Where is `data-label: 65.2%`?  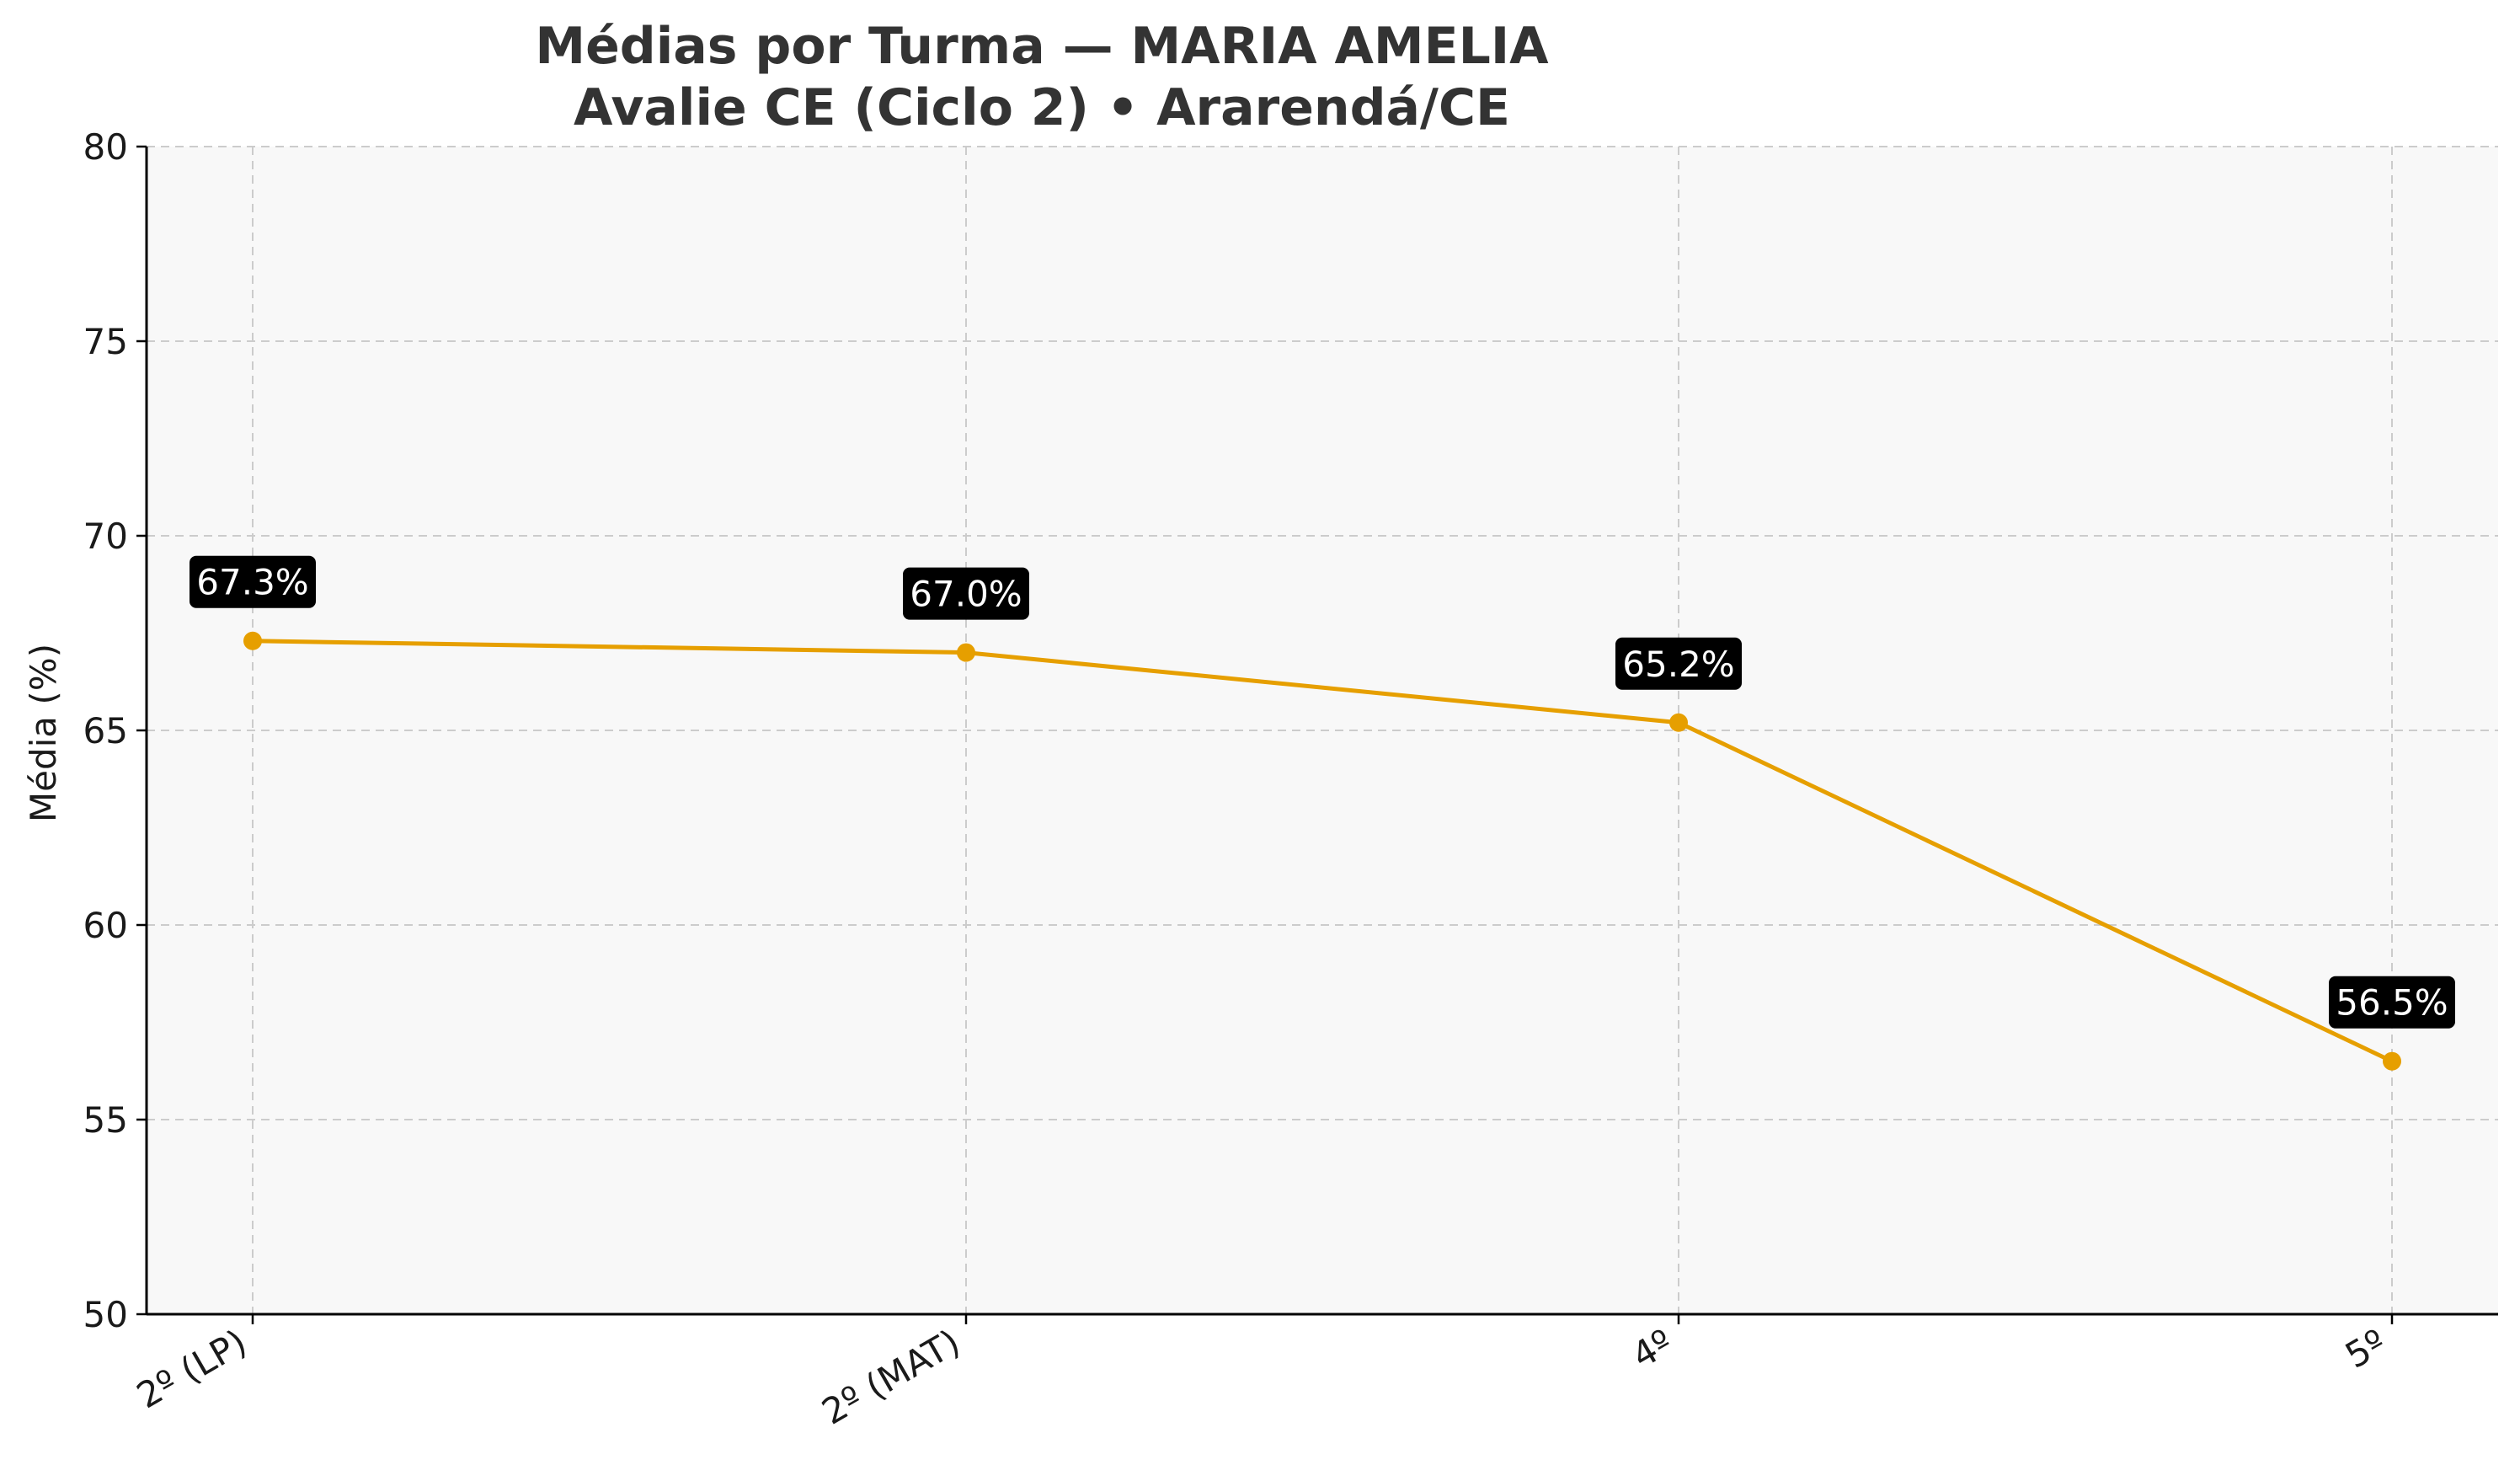 data-label: 65.2% is located at coordinates (1678, 664).